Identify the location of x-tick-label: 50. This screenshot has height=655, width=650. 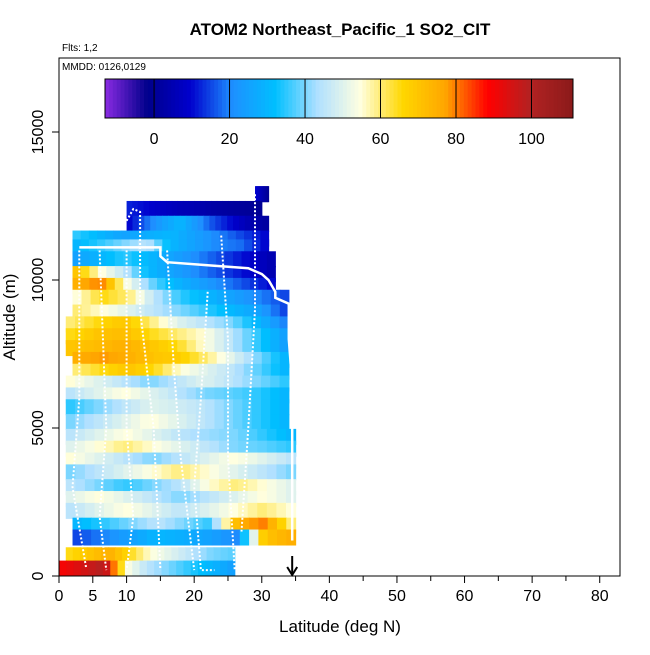
(397, 596).